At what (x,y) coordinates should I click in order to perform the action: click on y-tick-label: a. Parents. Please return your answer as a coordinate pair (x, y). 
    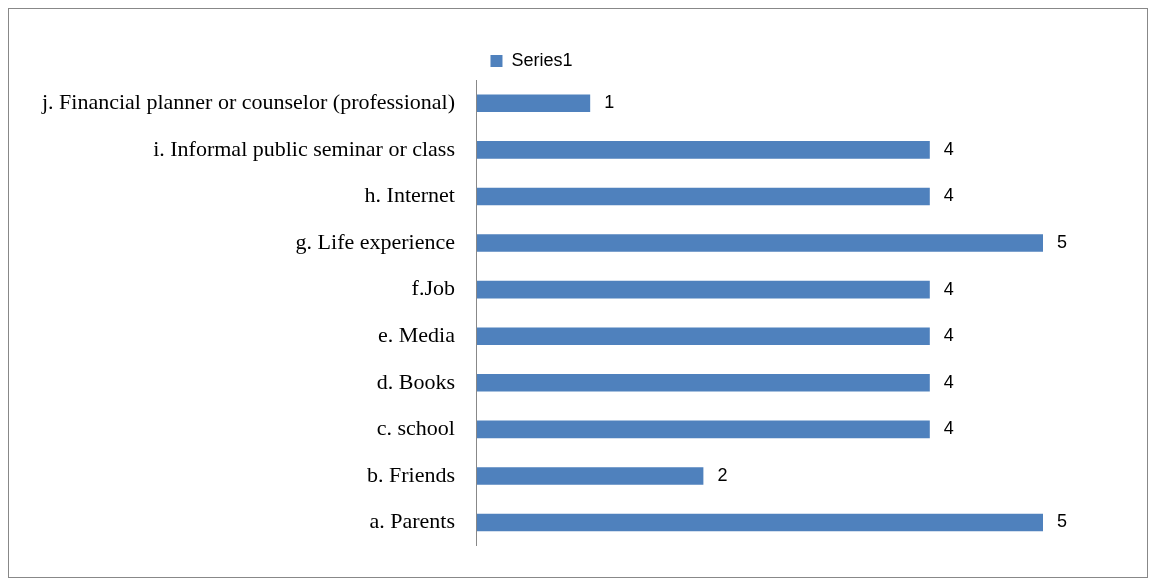
    Looking at the image, I should click on (412, 521).